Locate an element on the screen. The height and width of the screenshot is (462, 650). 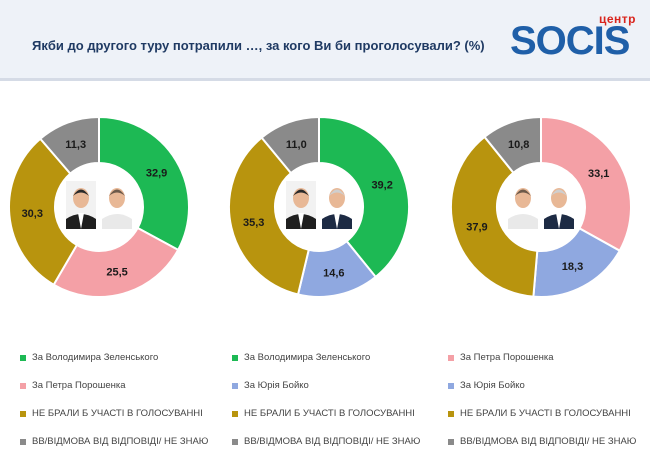
slice-value-label: 10,8 is located at coordinates (518, 145).